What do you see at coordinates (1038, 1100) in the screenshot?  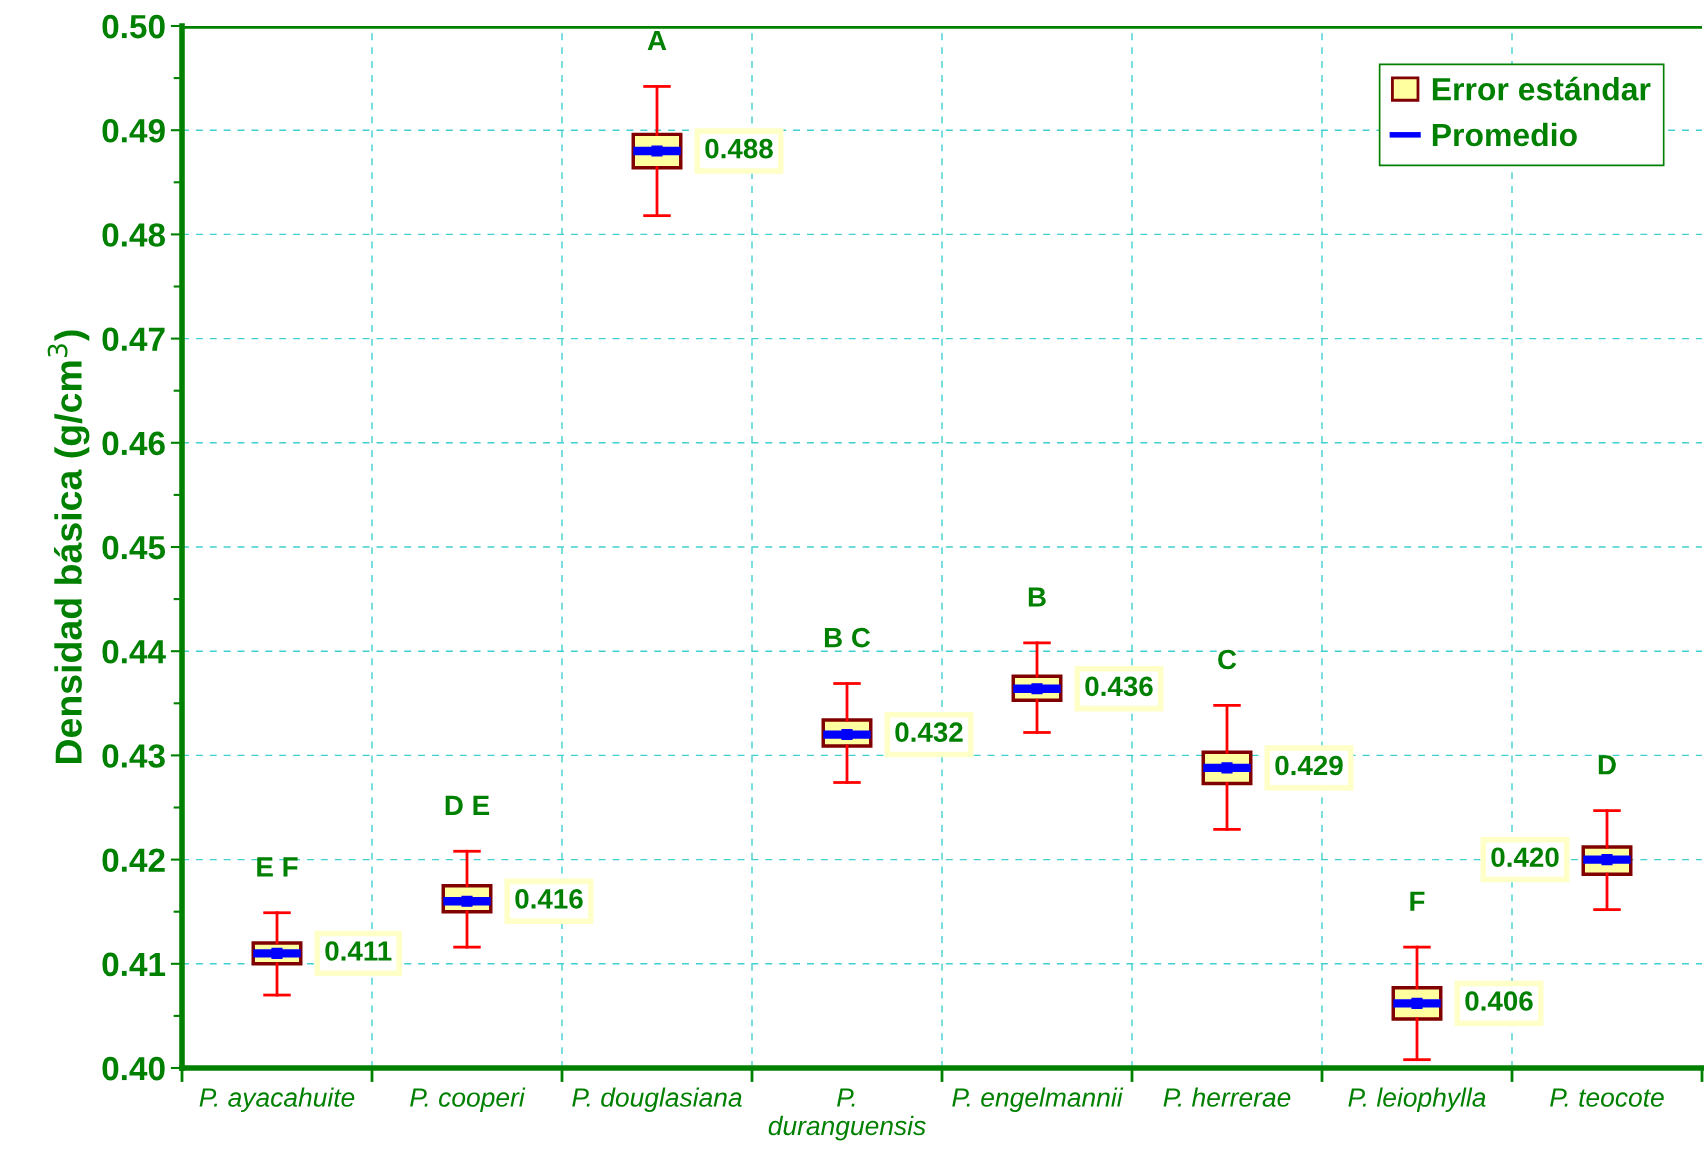 I see `x-tick-label: P. engelmannii` at bounding box center [1038, 1100].